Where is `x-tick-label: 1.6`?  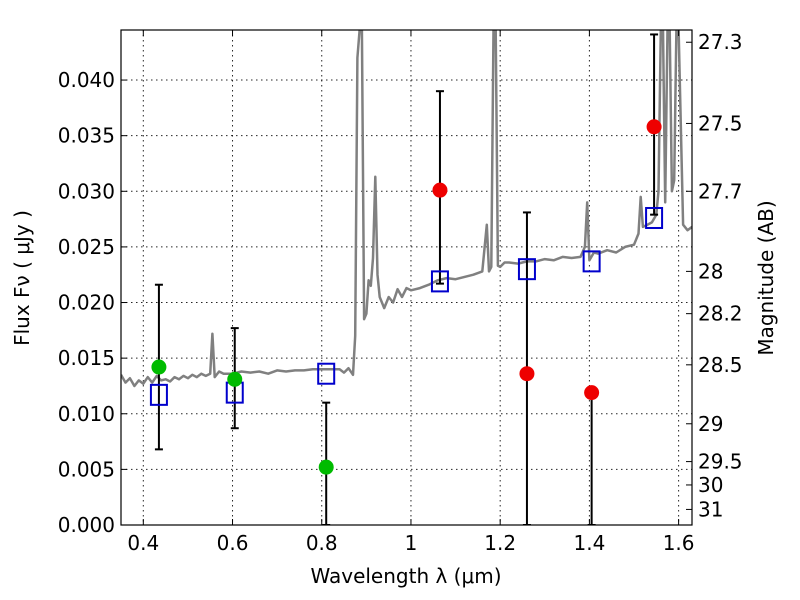
x-tick-label: 1.6 is located at coordinates (679, 543).